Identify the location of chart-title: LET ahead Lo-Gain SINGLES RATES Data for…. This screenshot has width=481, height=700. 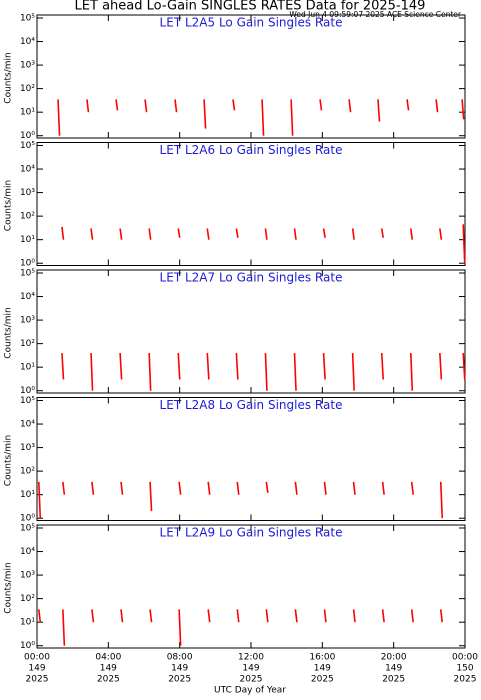
(250, 7).